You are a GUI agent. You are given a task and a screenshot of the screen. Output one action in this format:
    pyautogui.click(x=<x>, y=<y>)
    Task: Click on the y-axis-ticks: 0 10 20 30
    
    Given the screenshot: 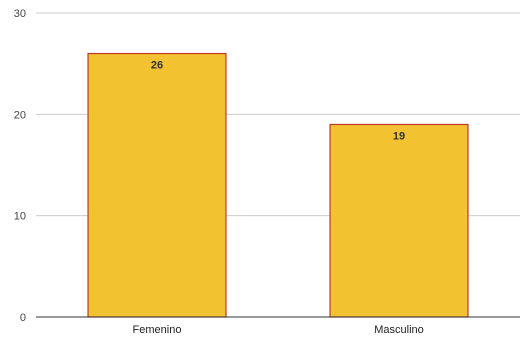 What is the action you would take?
    pyautogui.click(x=20, y=166)
    